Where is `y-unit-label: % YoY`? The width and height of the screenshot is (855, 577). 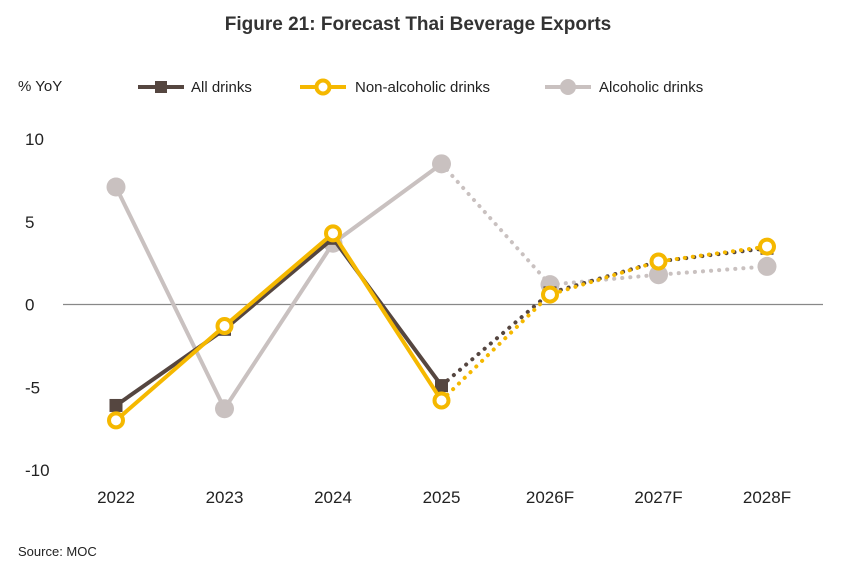
y-unit-label: % YoY is located at coordinates (40, 86).